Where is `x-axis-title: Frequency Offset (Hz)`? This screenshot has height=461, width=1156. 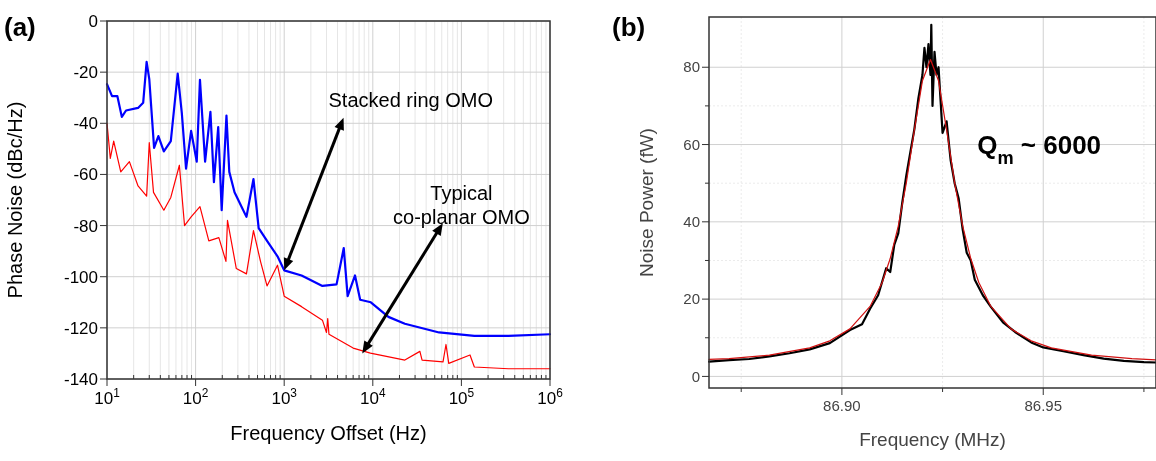 x-axis-title: Frequency Offset (Hz) is located at coordinates (328, 433).